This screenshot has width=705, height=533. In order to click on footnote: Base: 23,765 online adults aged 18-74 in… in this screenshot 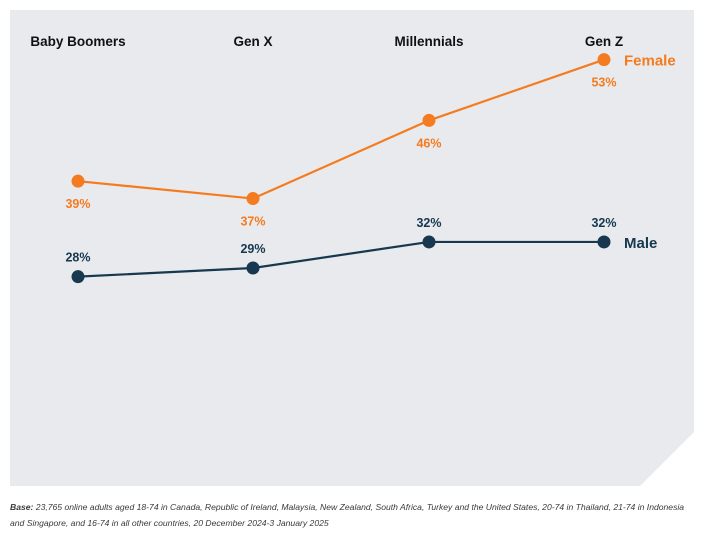, I will do `click(355, 515)`.